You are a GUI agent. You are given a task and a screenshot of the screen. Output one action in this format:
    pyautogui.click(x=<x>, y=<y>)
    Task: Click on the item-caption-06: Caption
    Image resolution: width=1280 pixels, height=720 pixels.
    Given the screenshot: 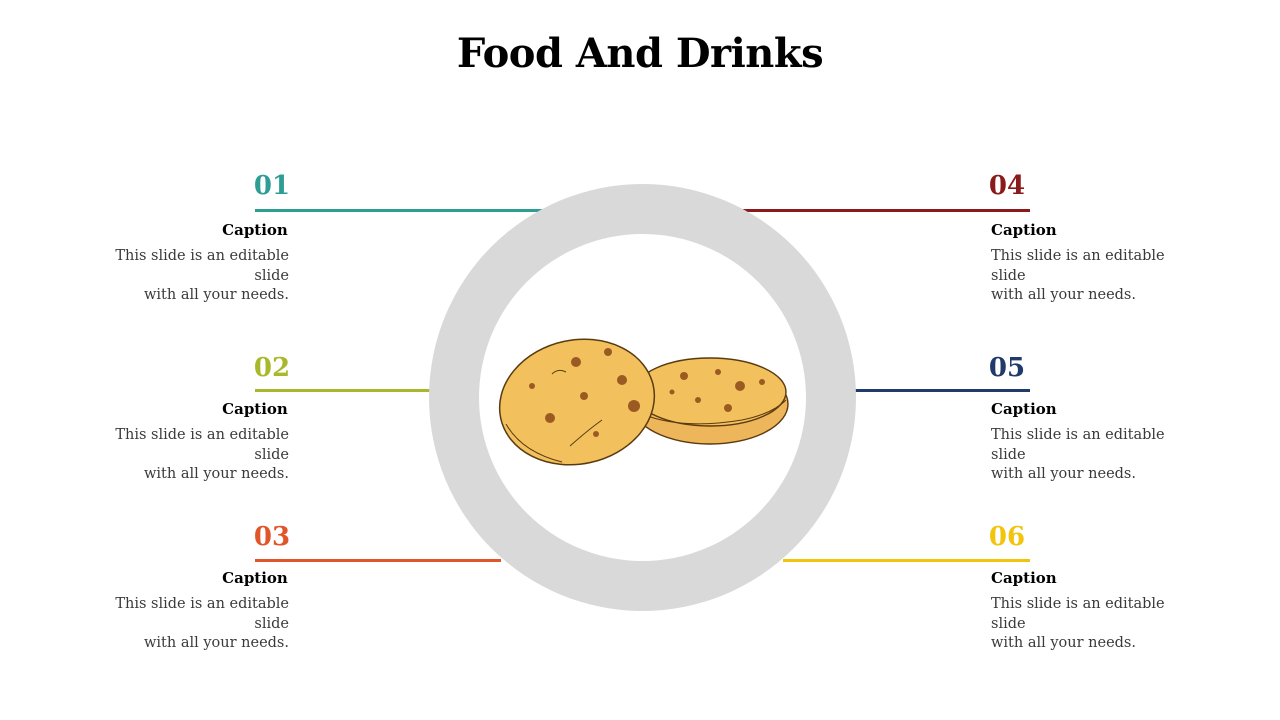 What is the action you would take?
    pyautogui.click(x=1024, y=578)
    